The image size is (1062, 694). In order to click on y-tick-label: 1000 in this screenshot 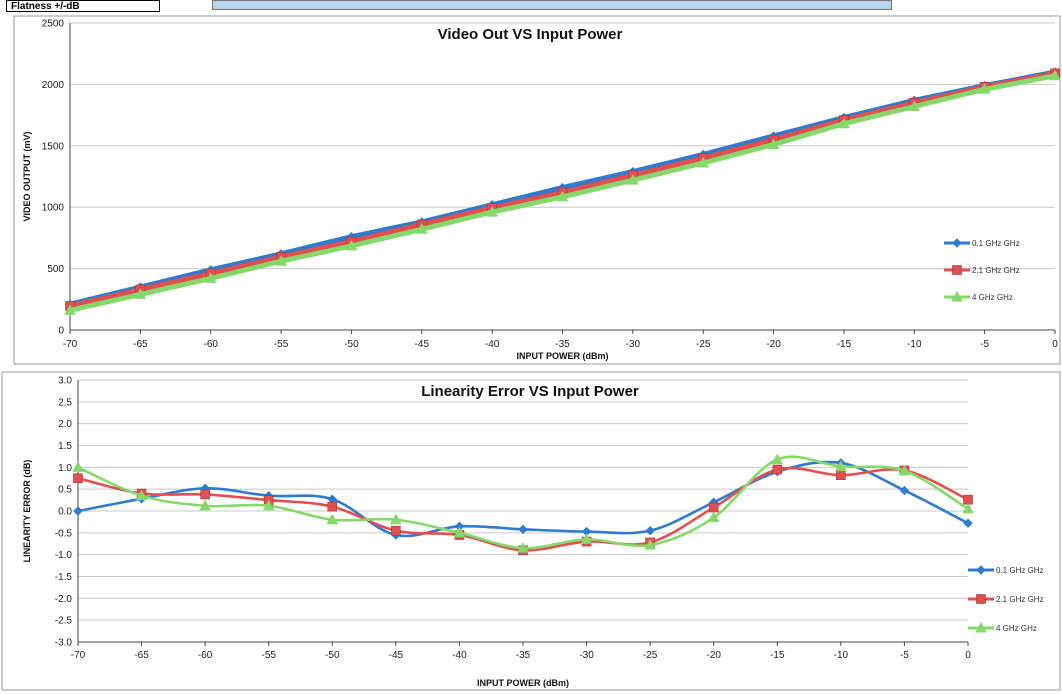, I will do `click(53, 208)`.